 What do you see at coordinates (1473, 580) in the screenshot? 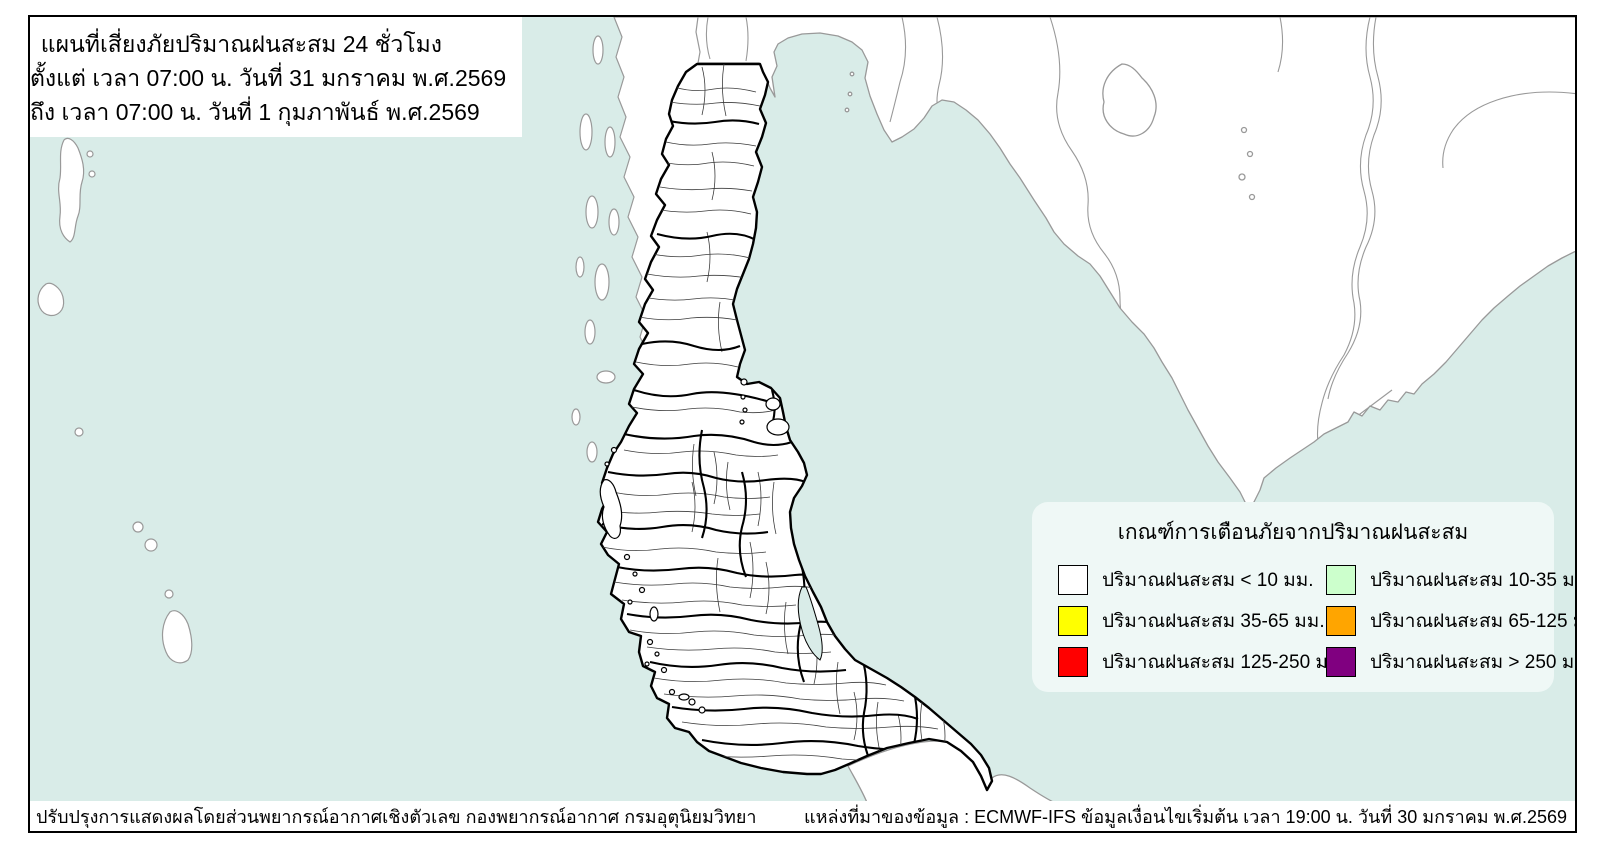
I see `legend-label-10-35: ปริมาณฝนสะสม 10-35 มม.` at bounding box center [1473, 580].